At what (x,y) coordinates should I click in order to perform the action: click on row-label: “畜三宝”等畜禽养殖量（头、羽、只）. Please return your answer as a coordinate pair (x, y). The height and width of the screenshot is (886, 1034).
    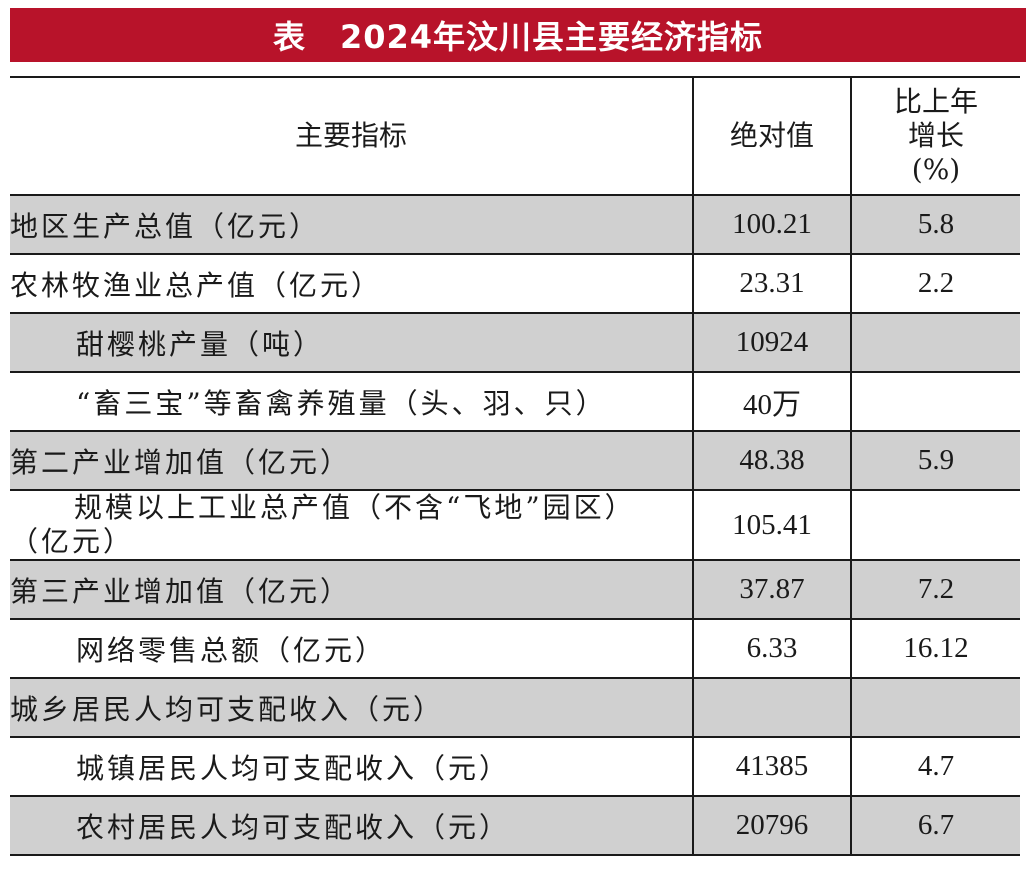
    Looking at the image, I should click on (351, 401).